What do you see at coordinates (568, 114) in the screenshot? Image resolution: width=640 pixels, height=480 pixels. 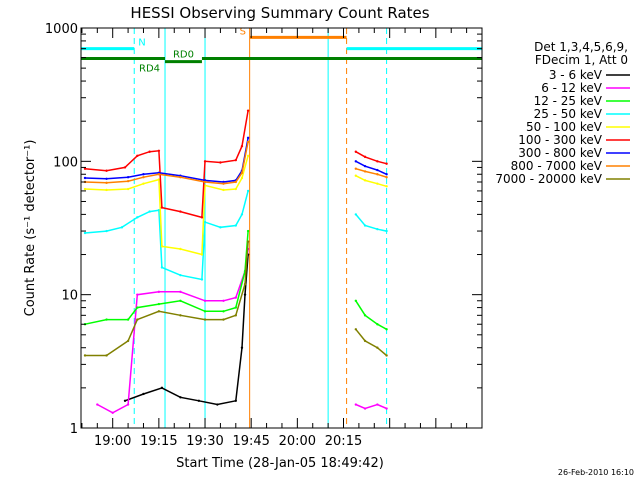 I see `legend-label-25-50-kev: 25 - 50 keV` at bounding box center [568, 114].